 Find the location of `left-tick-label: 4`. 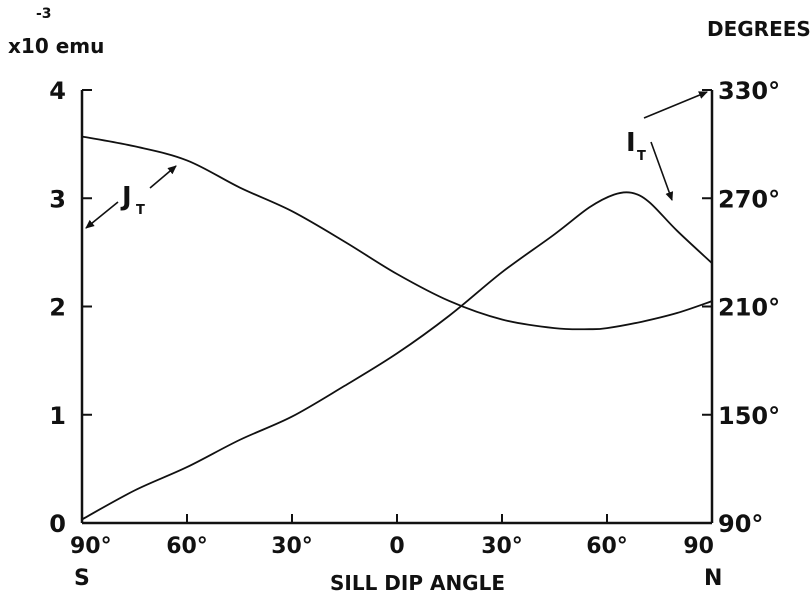

left-tick-label: 4 is located at coordinates (57, 91).